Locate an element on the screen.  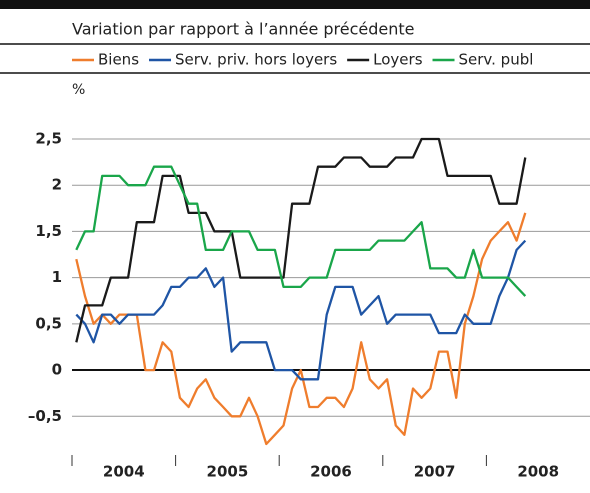
x-tick-label: 2007 is located at coordinates (435, 472).